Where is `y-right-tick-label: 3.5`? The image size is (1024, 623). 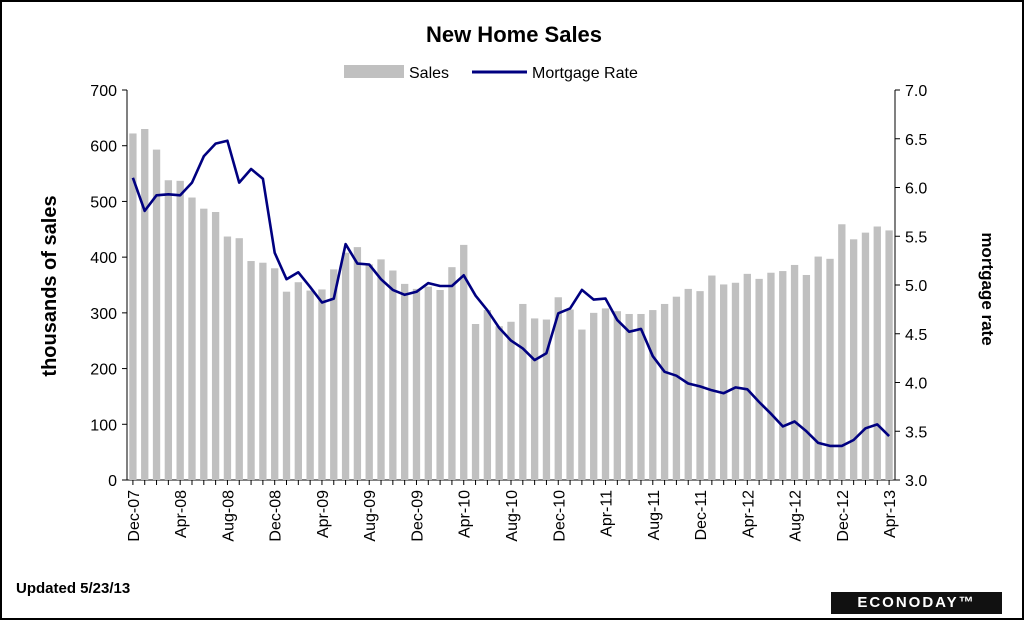
y-right-tick-label: 3.5 is located at coordinates (916, 432).